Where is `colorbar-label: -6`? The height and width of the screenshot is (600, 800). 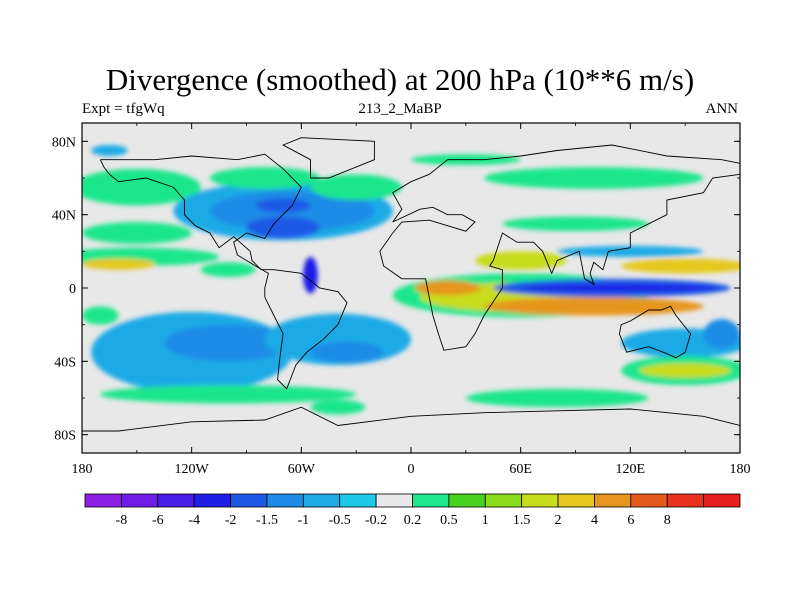
colorbar-label: -6 is located at coordinates (158, 520).